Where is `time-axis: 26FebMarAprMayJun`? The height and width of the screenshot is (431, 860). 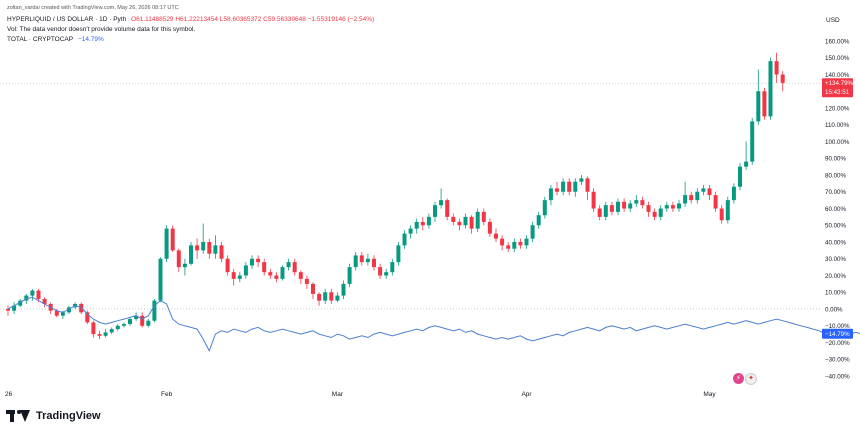
time-axis: 26FebMarAprMayJun is located at coordinates (432, 394).